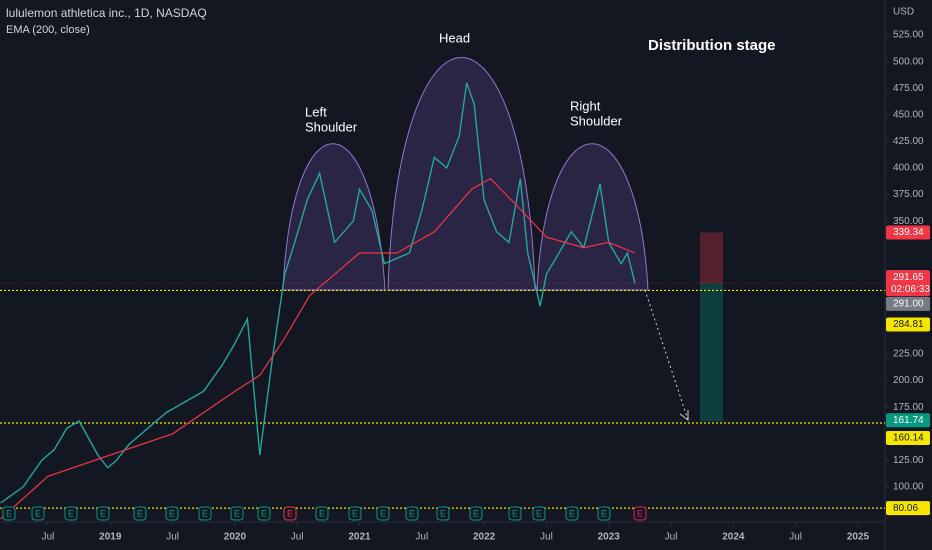 This screenshot has width=932, height=550. I want to click on x-tick-label: 2022, so click(484, 537).